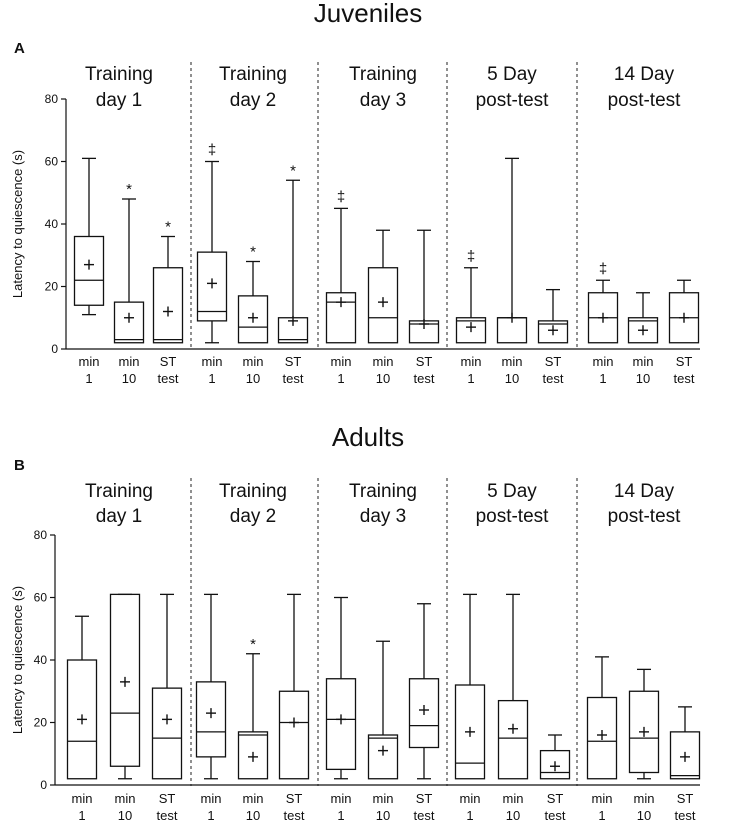  Describe the element at coordinates (644, 74) in the screenshot. I see `group-title: 14 Day` at that location.